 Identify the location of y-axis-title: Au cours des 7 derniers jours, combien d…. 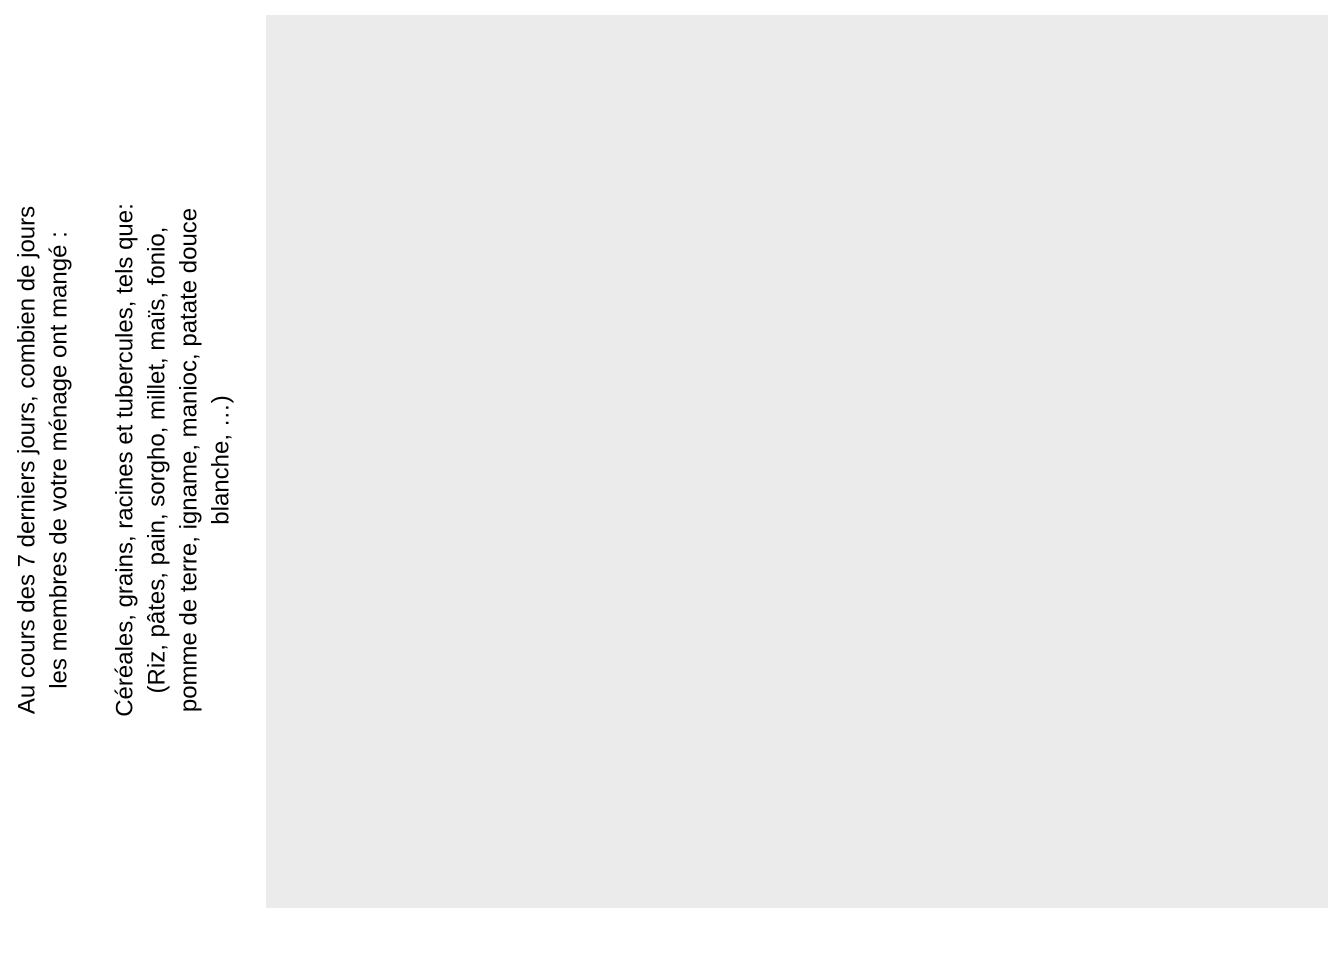
(123, 460).